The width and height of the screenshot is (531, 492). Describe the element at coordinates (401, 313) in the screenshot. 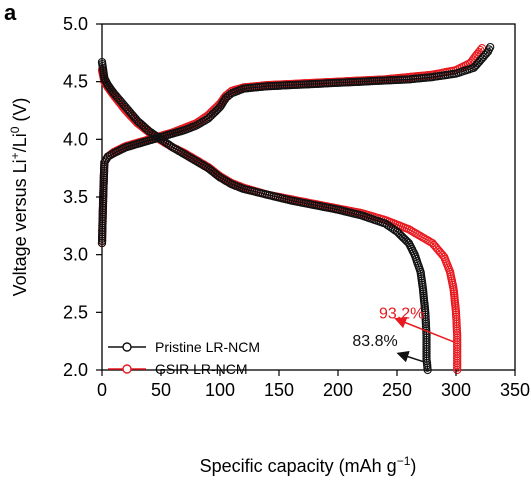

I see `annotation-gsir-retention: 93.2%` at that location.